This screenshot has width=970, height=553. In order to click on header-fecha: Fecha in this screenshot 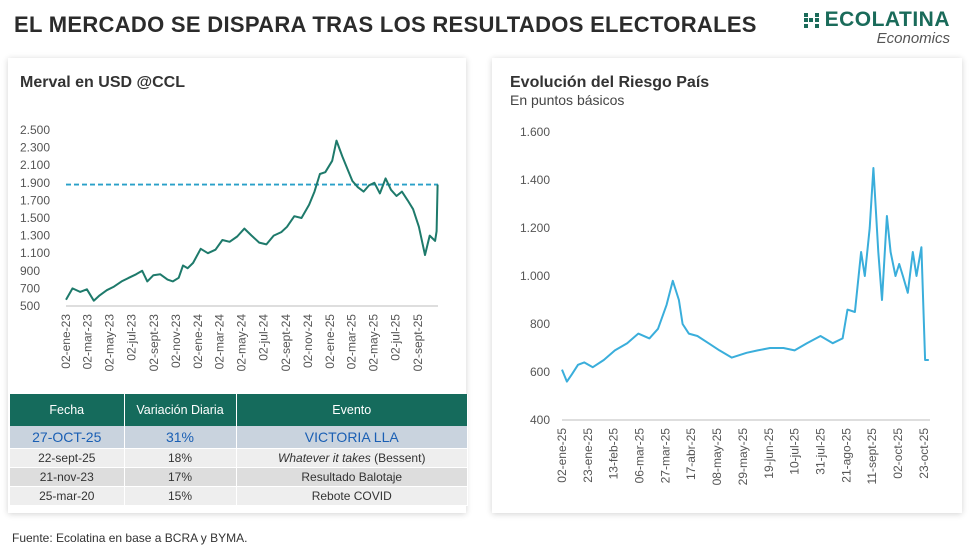, I will do `click(67, 410)`.